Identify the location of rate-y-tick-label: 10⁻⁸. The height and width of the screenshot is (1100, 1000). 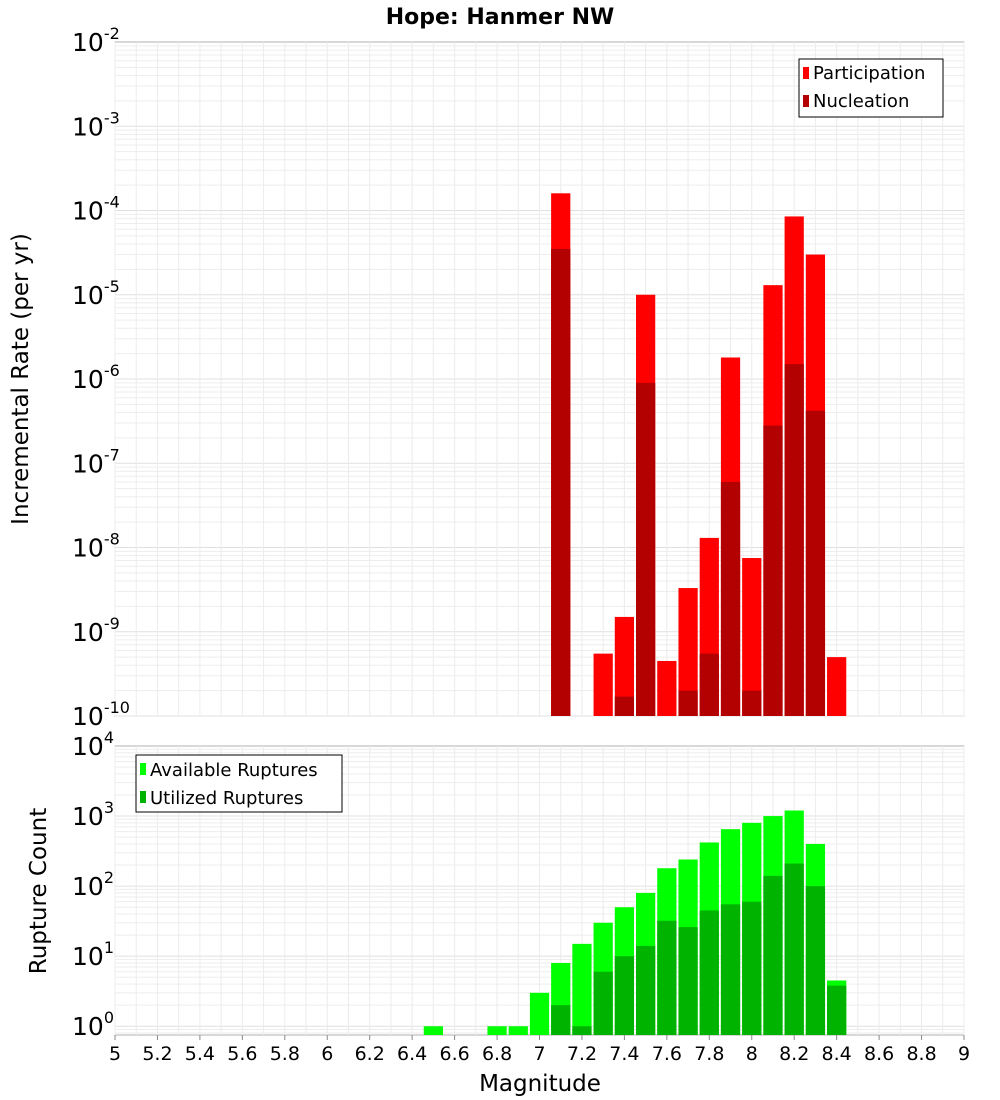
(96, 546).